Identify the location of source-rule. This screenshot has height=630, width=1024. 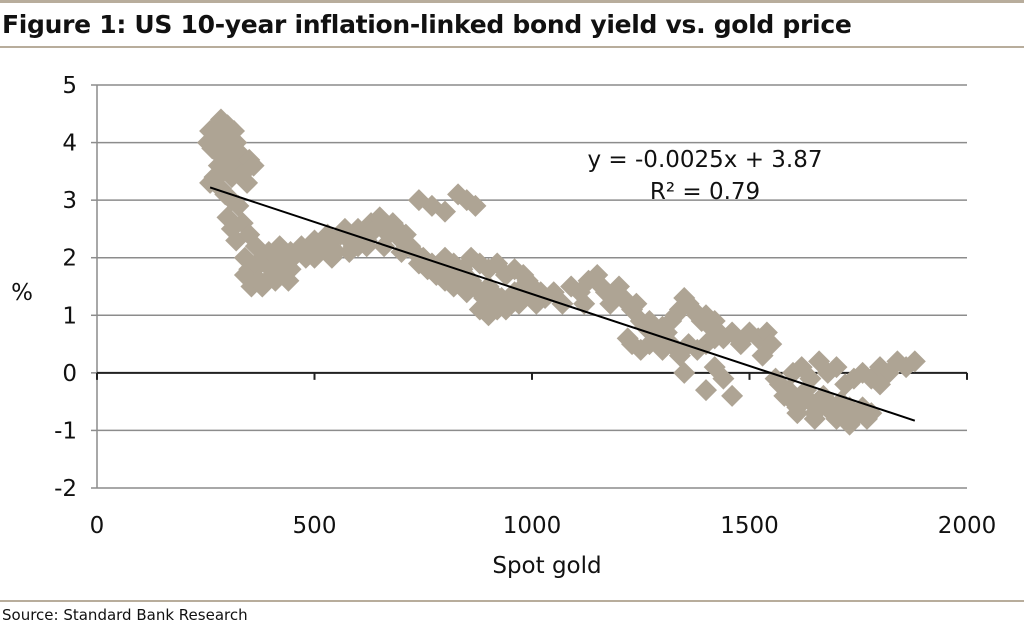
(512, 601).